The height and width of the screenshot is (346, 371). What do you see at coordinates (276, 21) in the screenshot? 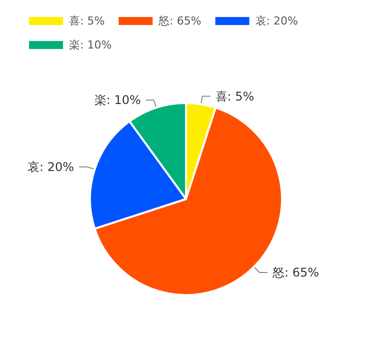
I see `legend-label: 哀: 20%` at bounding box center [276, 21].